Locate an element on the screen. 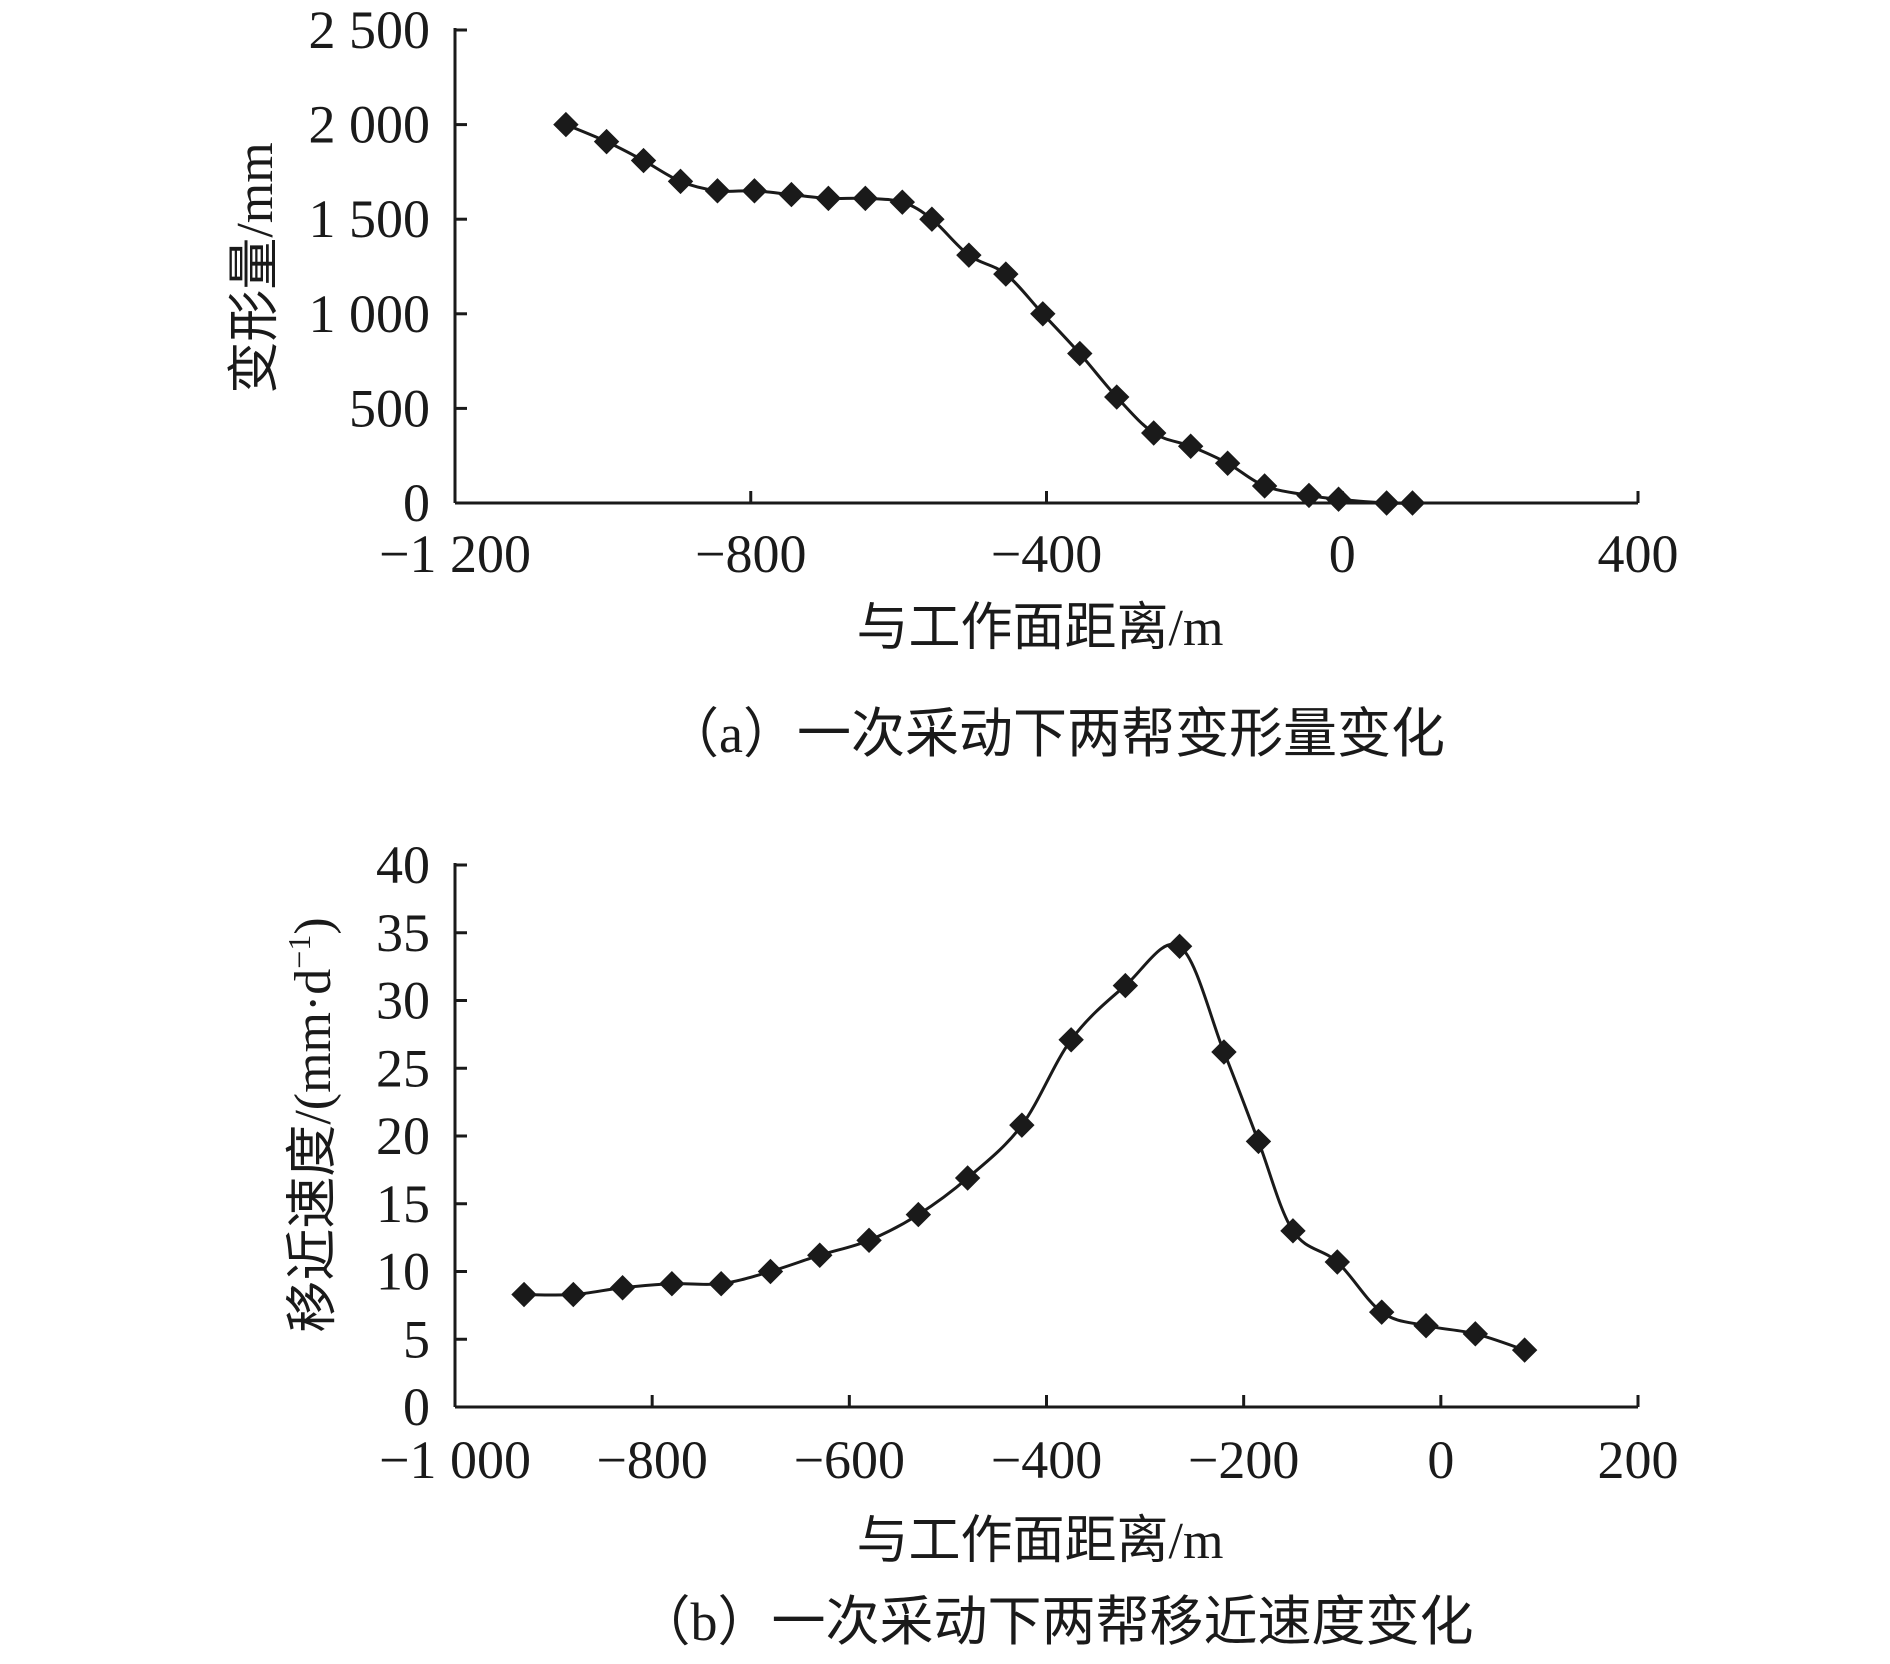  chart-b-y-tick-label: 0 is located at coordinates (416, 1407).